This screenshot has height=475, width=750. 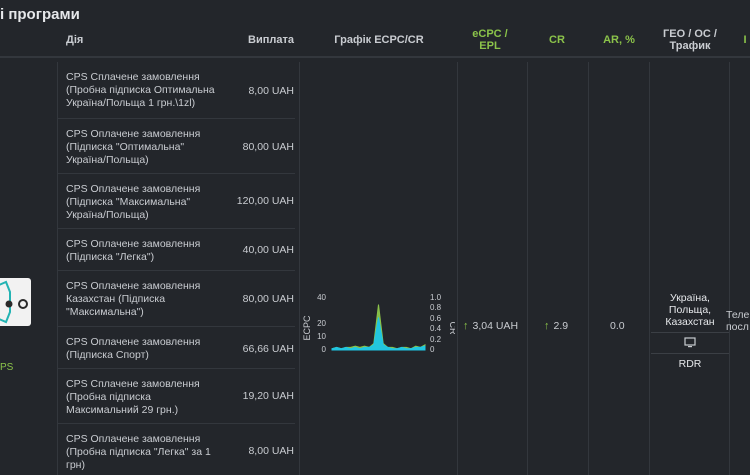 I want to click on ar-value: 0.0, so click(x=617, y=326).